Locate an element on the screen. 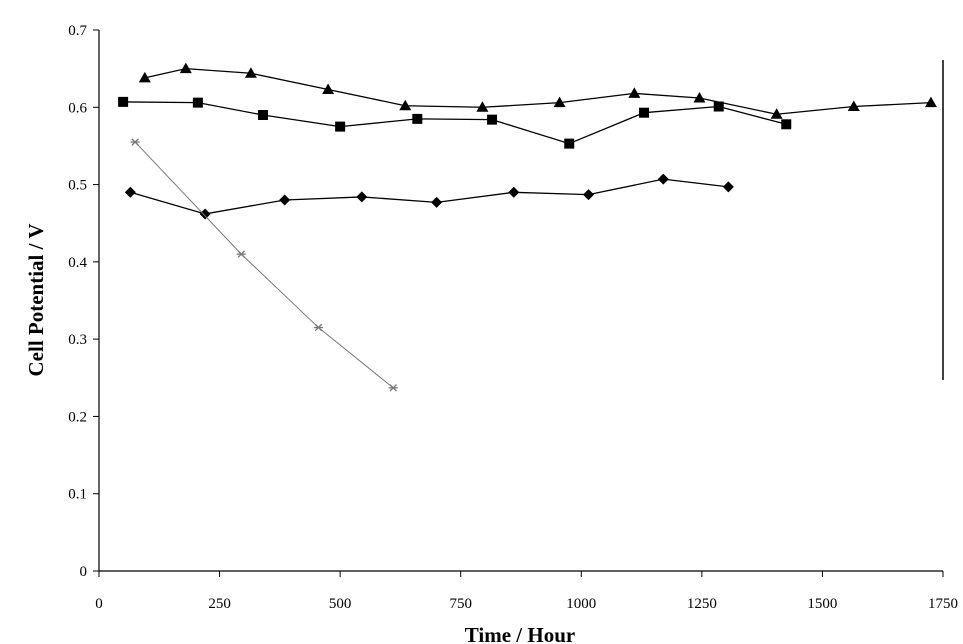  y-tick-label: 0.2 is located at coordinates (77, 417).